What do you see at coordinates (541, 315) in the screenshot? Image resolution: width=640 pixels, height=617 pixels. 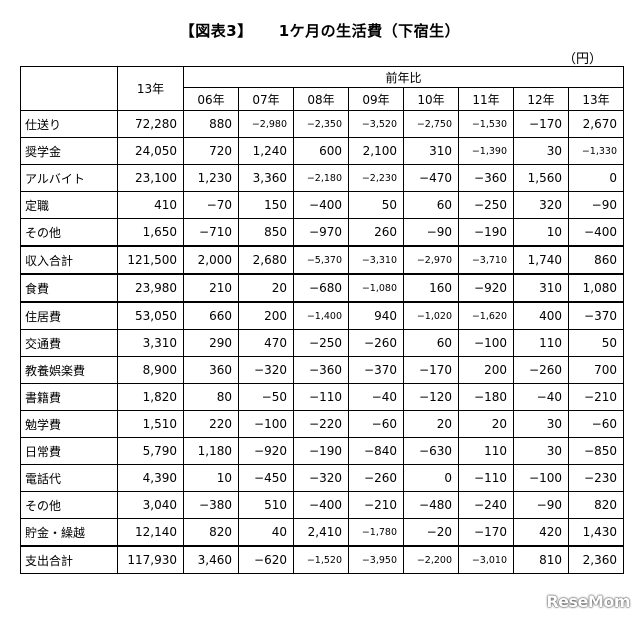 I see `diff-cell: 400` at bounding box center [541, 315].